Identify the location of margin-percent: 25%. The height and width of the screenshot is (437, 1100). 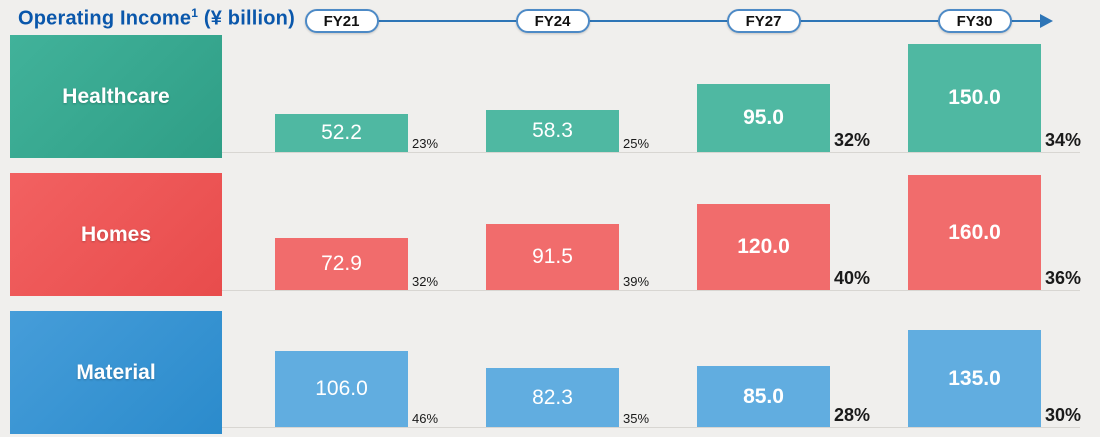
(636, 143).